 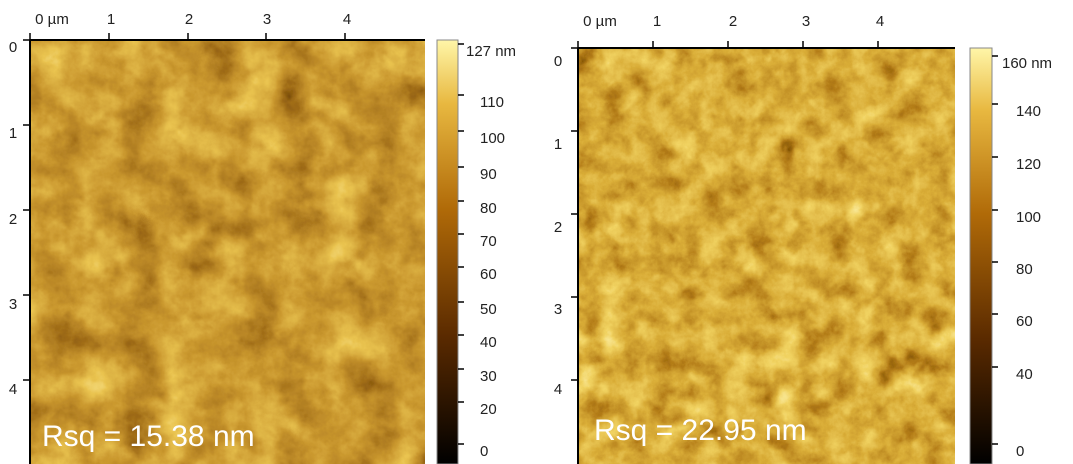 I want to click on colorbar-label: 160 nm, so click(x=1027, y=63).